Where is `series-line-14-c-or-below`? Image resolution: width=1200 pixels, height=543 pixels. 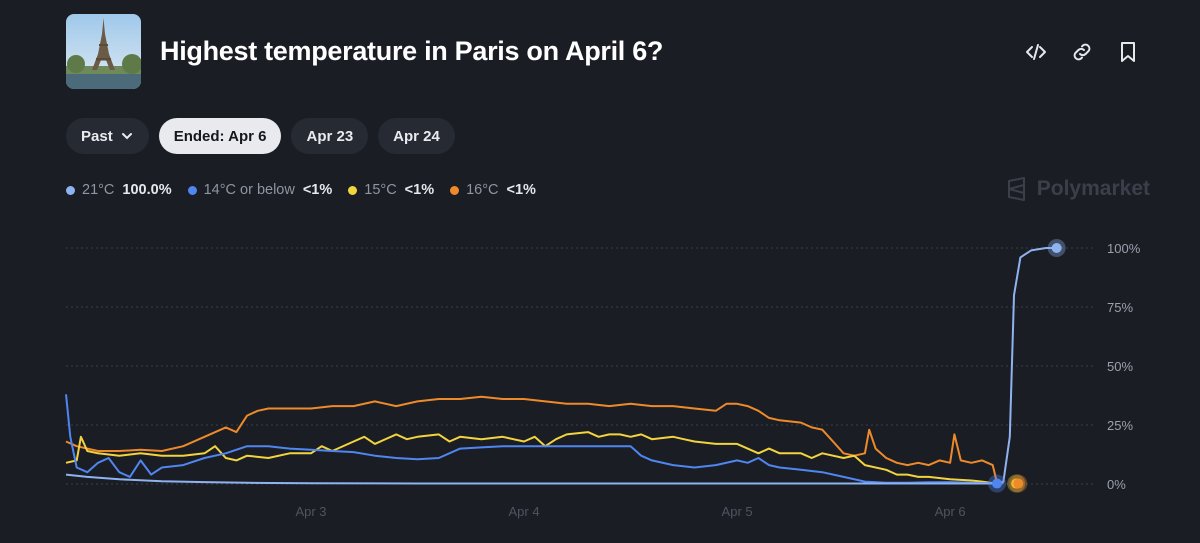 series-line-14-c-or-below is located at coordinates (529, 439).